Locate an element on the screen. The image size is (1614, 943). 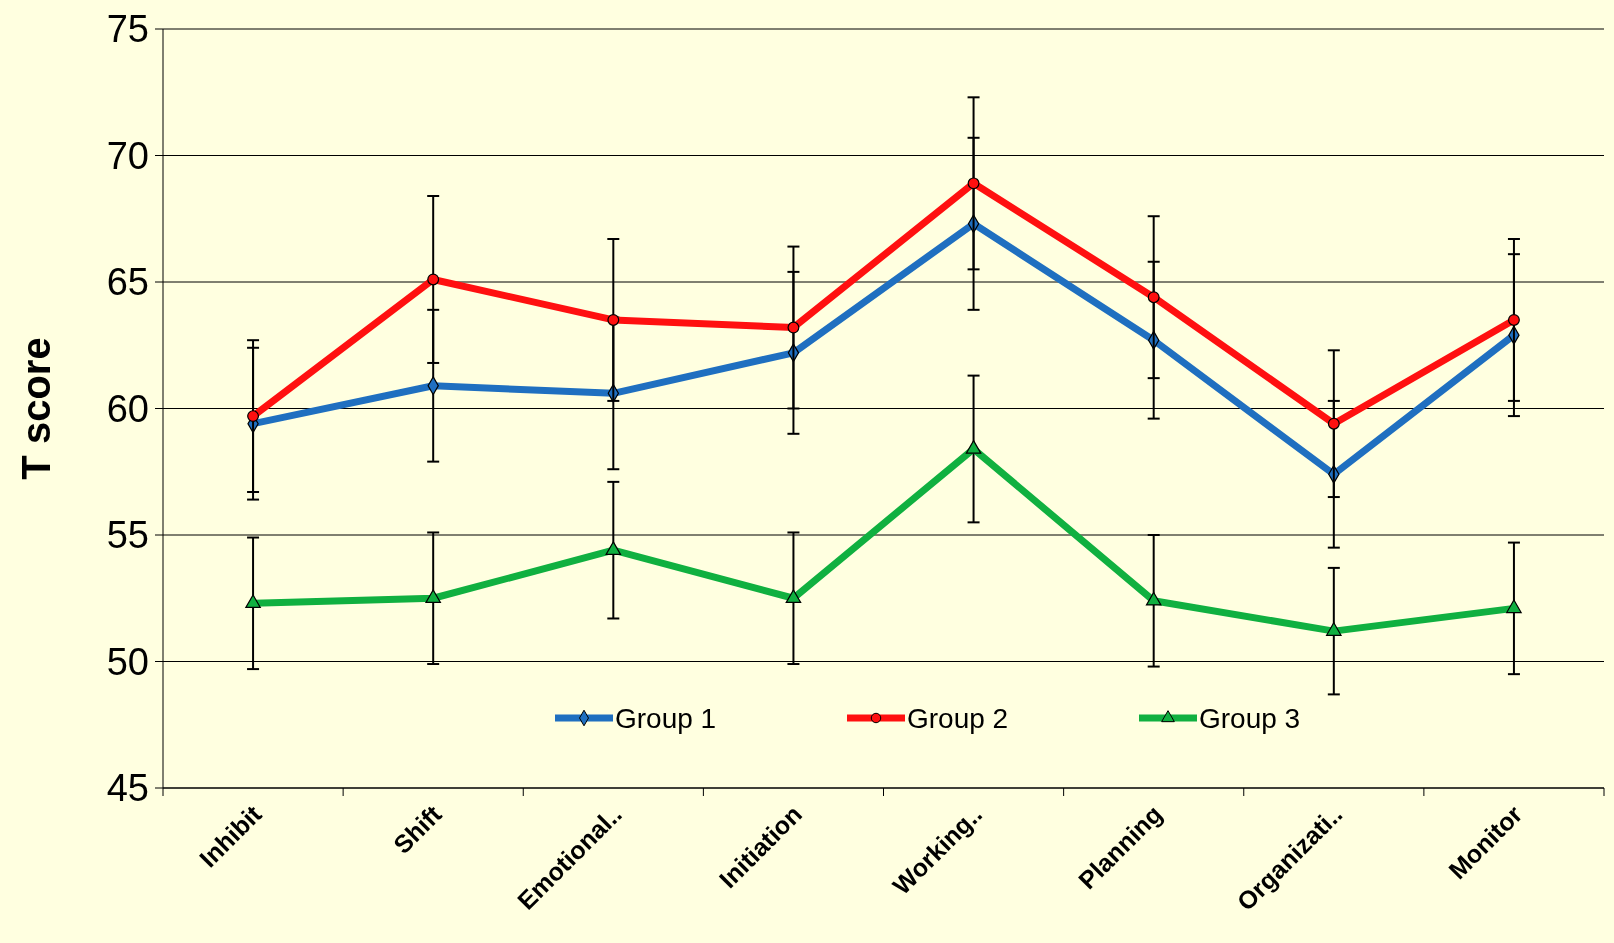
y-tick-label: 50 is located at coordinates (127, 661).